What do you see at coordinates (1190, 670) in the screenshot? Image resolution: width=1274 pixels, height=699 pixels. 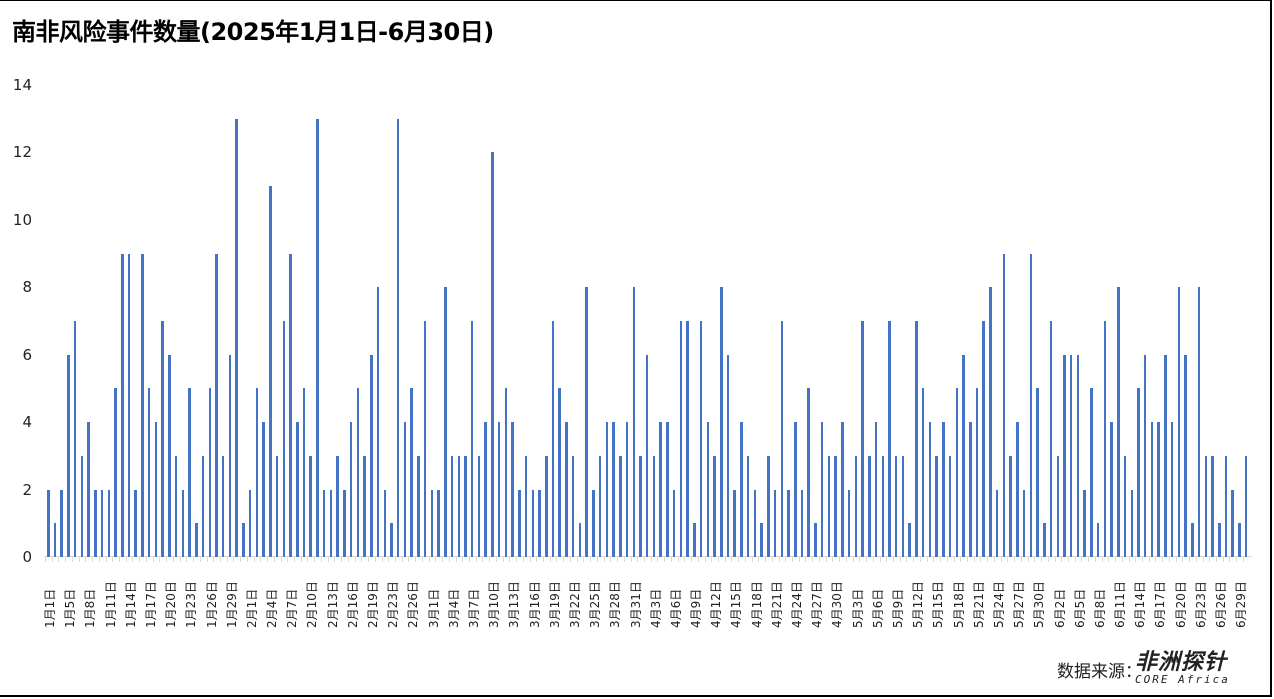 I see `core-africa-logo: 非洲探针 CORE Africa` at bounding box center [1190, 670].